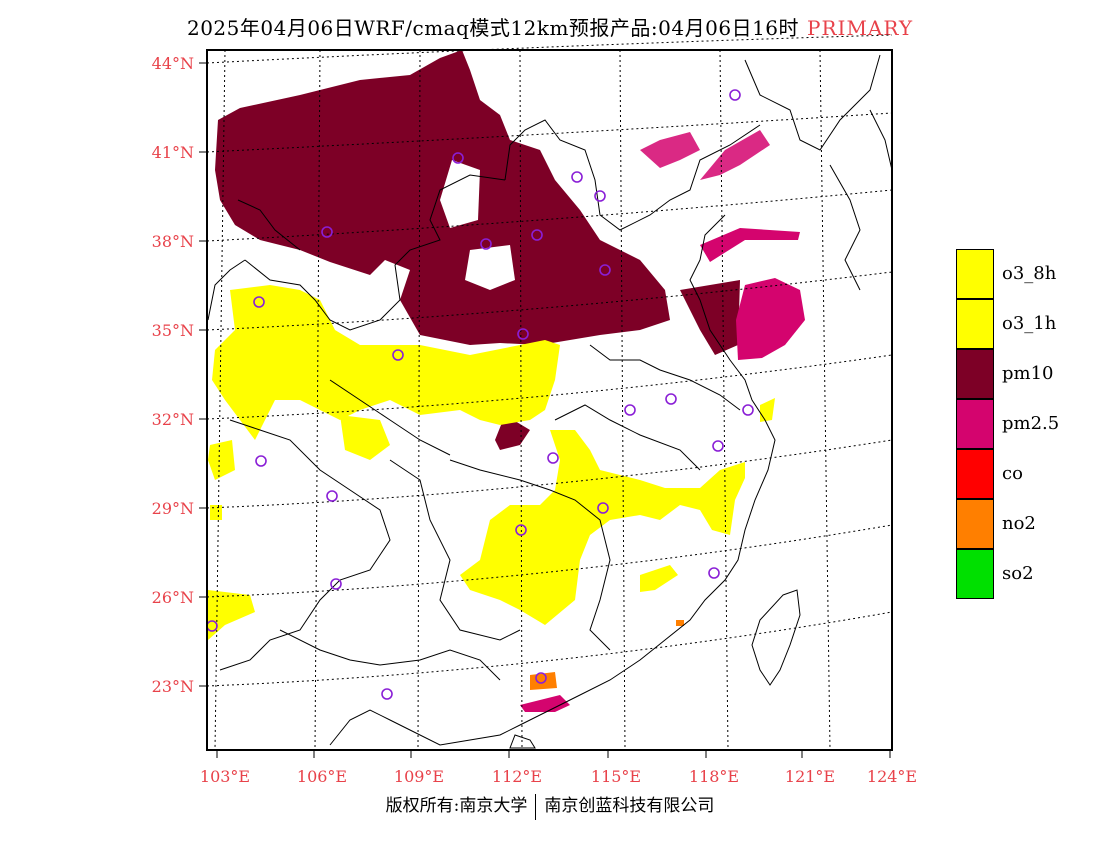  I want to click on lat-label-32n: 32°N, so click(172, 419).